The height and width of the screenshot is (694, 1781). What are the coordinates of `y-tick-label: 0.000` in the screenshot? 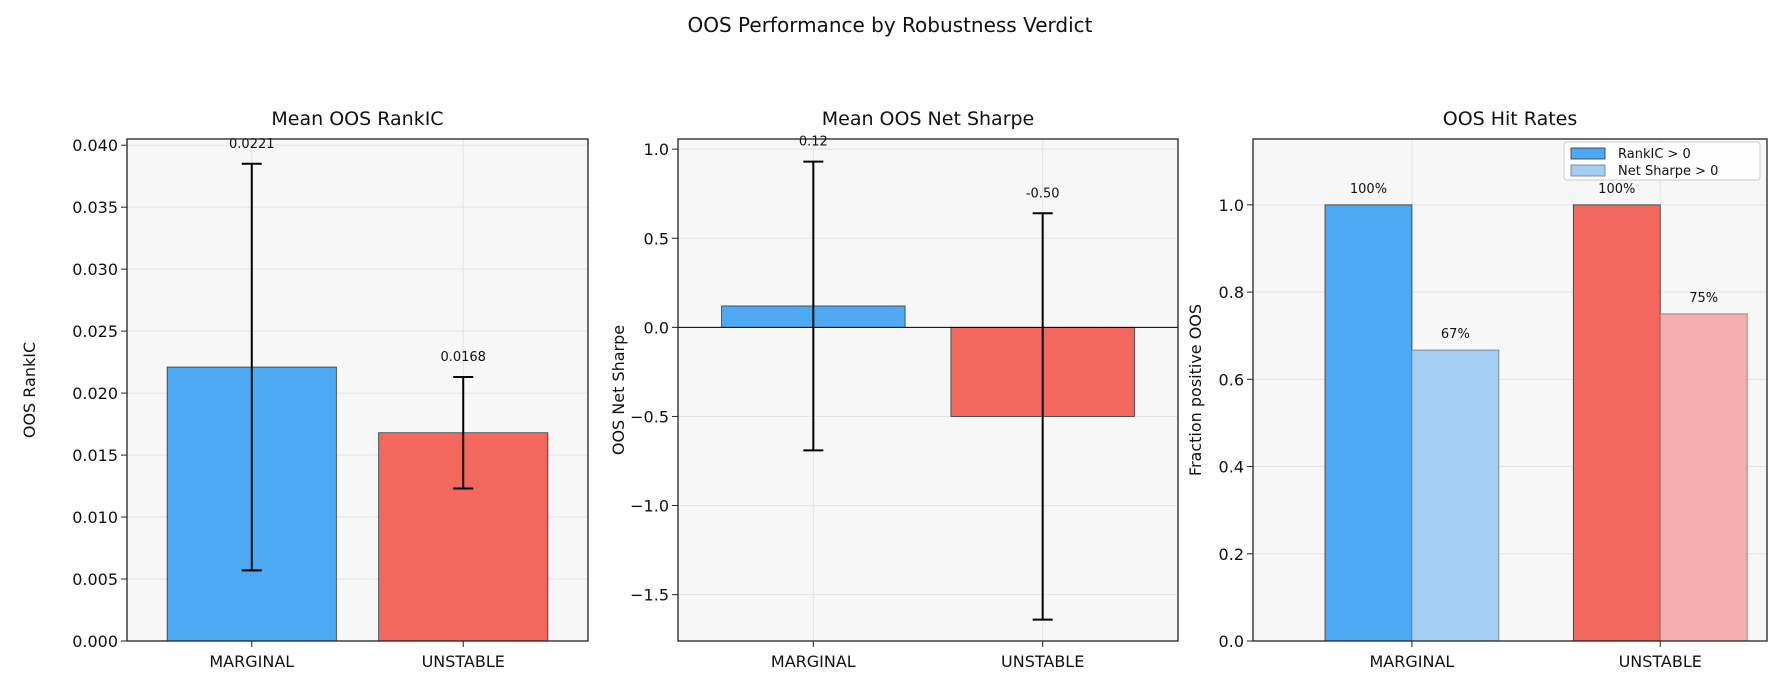 It's located at (95, 641).